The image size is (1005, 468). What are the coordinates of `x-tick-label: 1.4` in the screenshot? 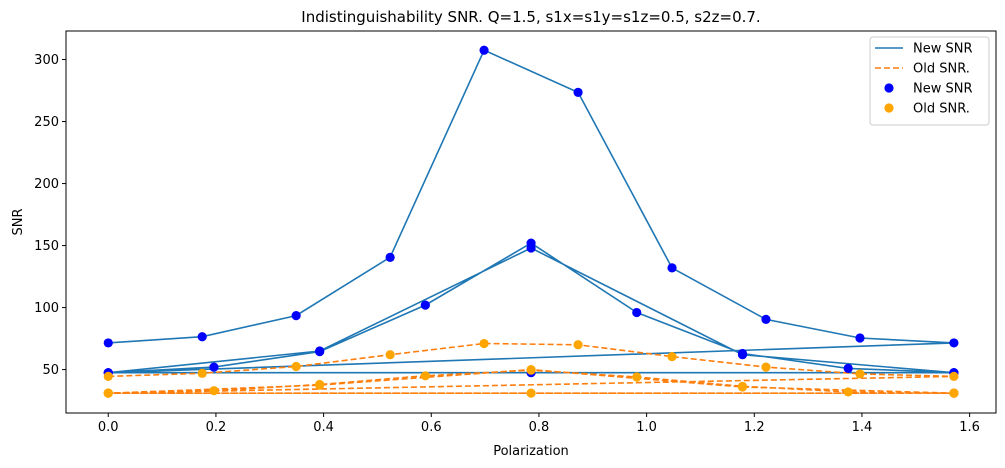 It's located at (862, 427).